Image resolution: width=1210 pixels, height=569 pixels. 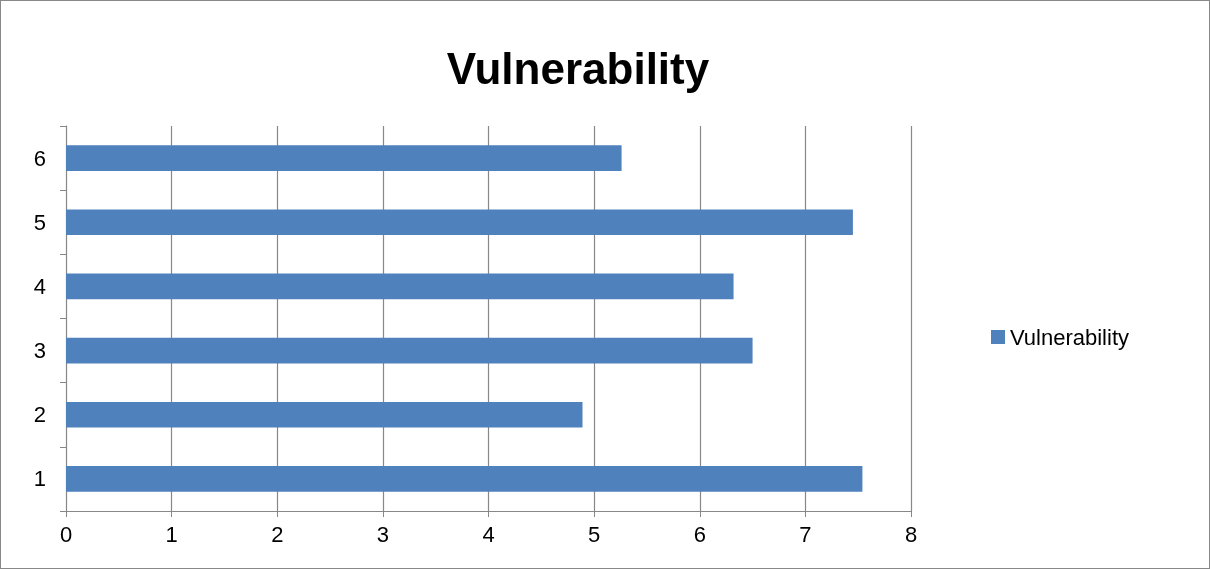 I want to click on x-tick-label: 1, so click(x=171, y=534).